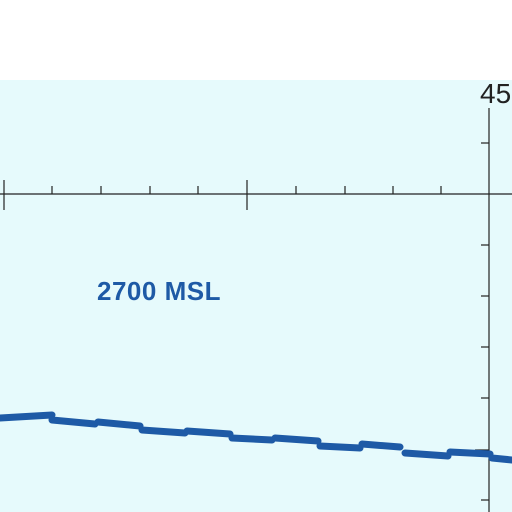 The height and width of the screenshot is (512, 512). What do you see at coordinates (159, 291) in the screenshot?
I see `altitude-label: 2700 MSL` at bounding box center [159, 291].